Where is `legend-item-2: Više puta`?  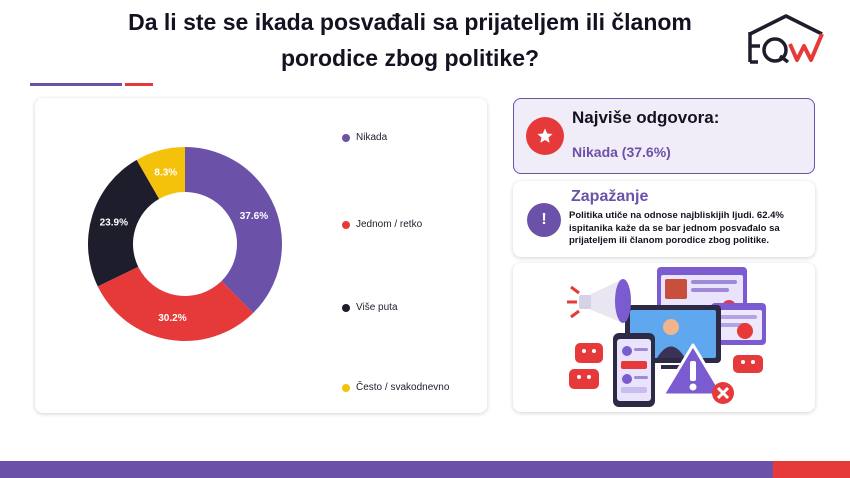
legend-item-2: Više puta is located at coordinates (370, 307).